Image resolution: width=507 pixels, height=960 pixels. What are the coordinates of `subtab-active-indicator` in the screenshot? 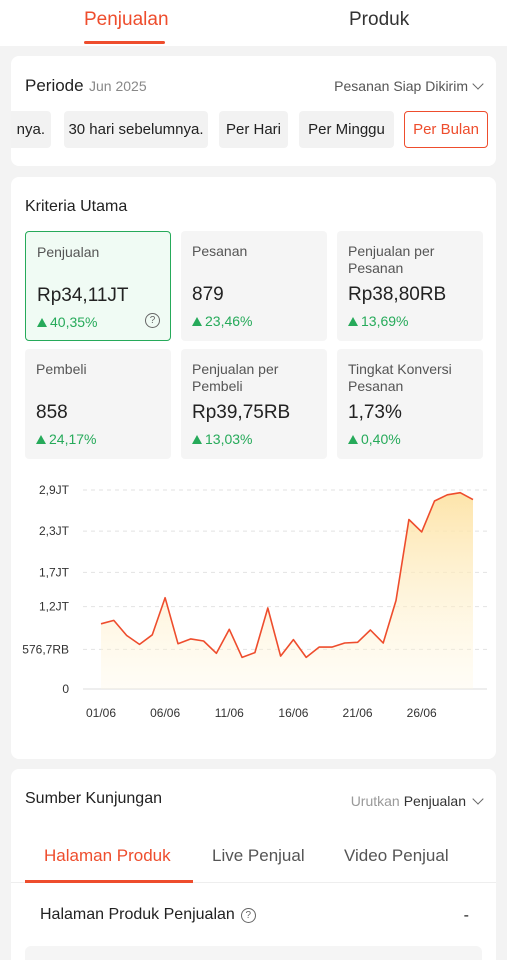 It's located at (109, 881).